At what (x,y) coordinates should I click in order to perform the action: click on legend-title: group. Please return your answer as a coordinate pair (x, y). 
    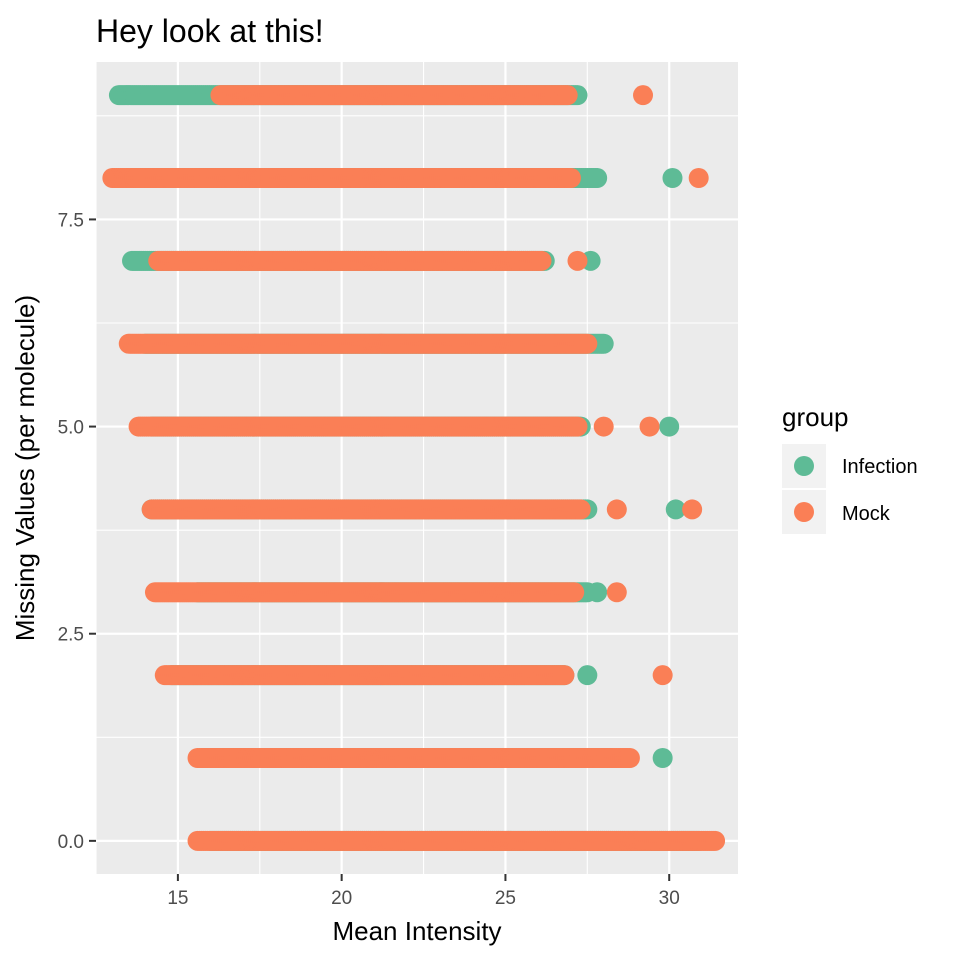
    Looking at the image, I should click on (815, 417).